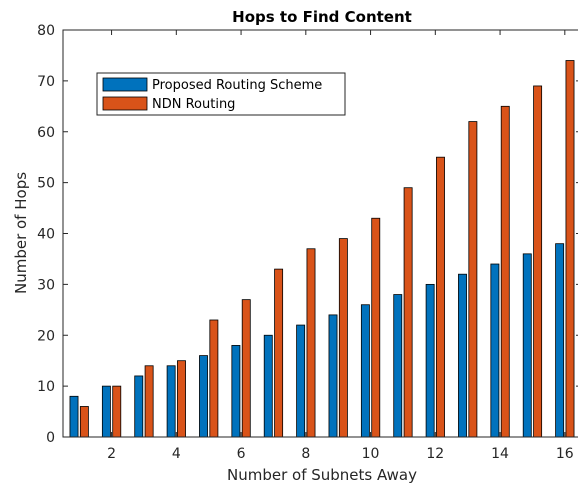 The image size is (578, 487). I want to click on x-tick-label: 14, so click(500, 454).